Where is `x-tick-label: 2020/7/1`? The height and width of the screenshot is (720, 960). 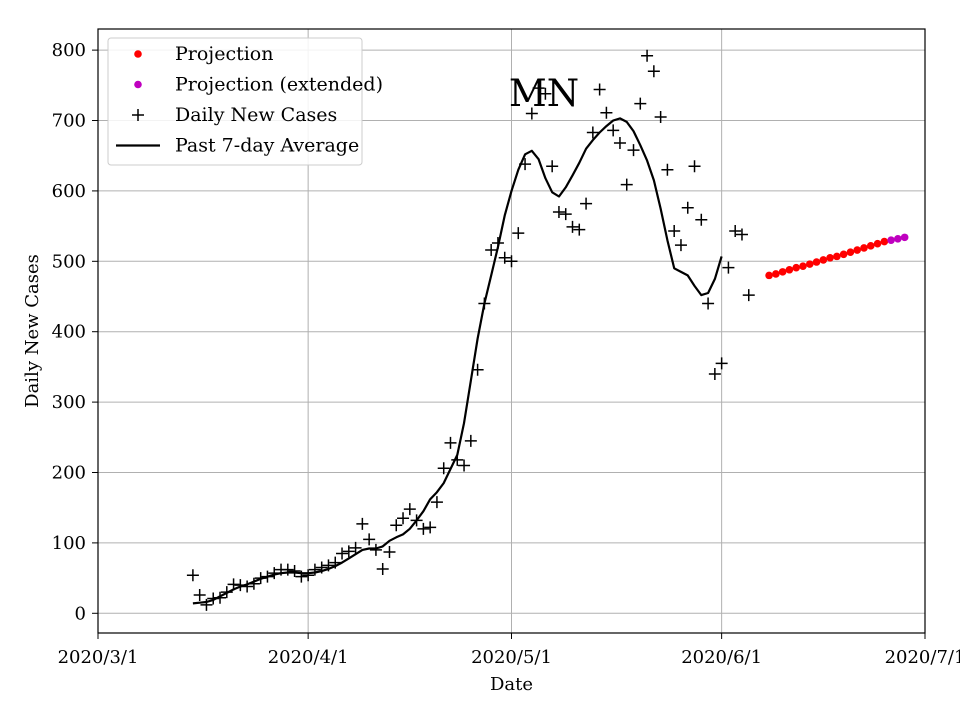 x-tick-label: 2020/7/1 is located at coordinates (922, 657).